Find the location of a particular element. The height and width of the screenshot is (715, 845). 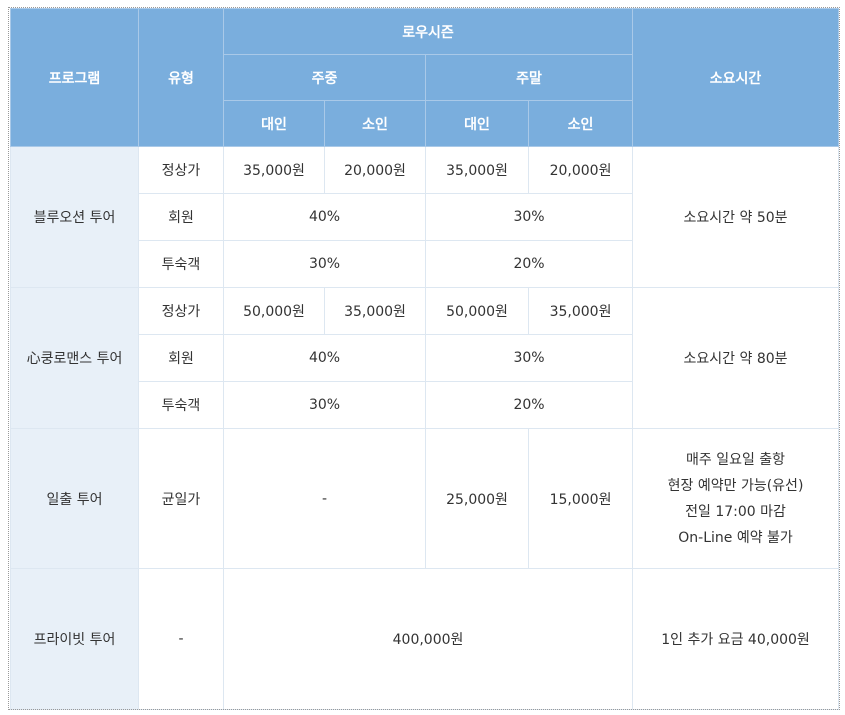

duration-cell: 1인 추가 요금 40,000원 is located at coordinates (736, 639).